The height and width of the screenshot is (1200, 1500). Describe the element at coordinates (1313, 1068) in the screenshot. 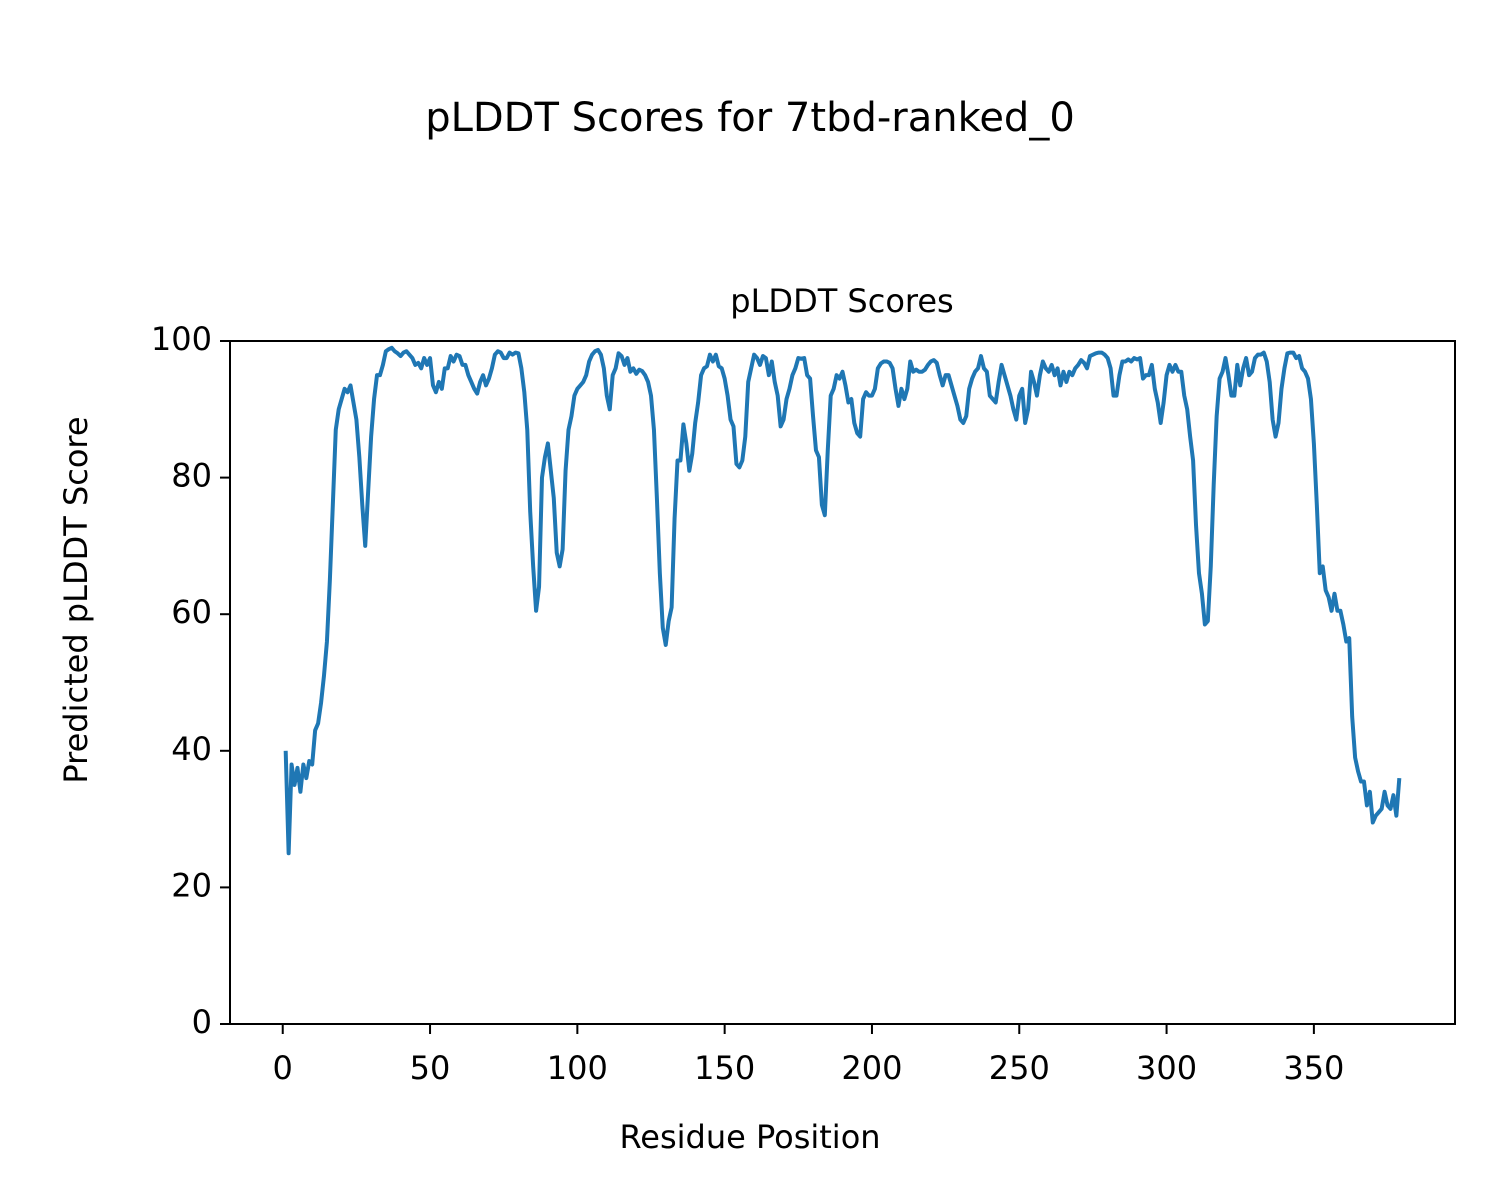

I see `x-tick-label: 350` at that location.